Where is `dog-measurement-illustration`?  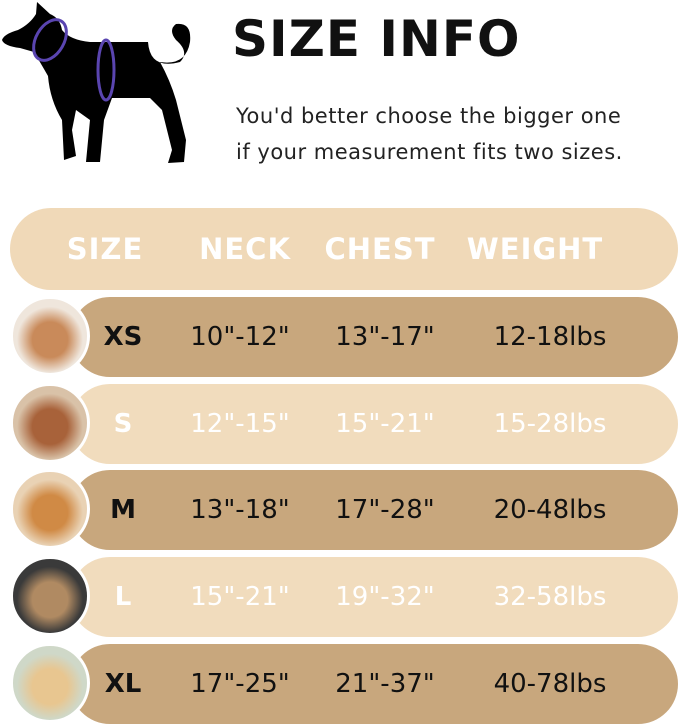 dog-measurement-illustration is located at coordinates (96, 82).